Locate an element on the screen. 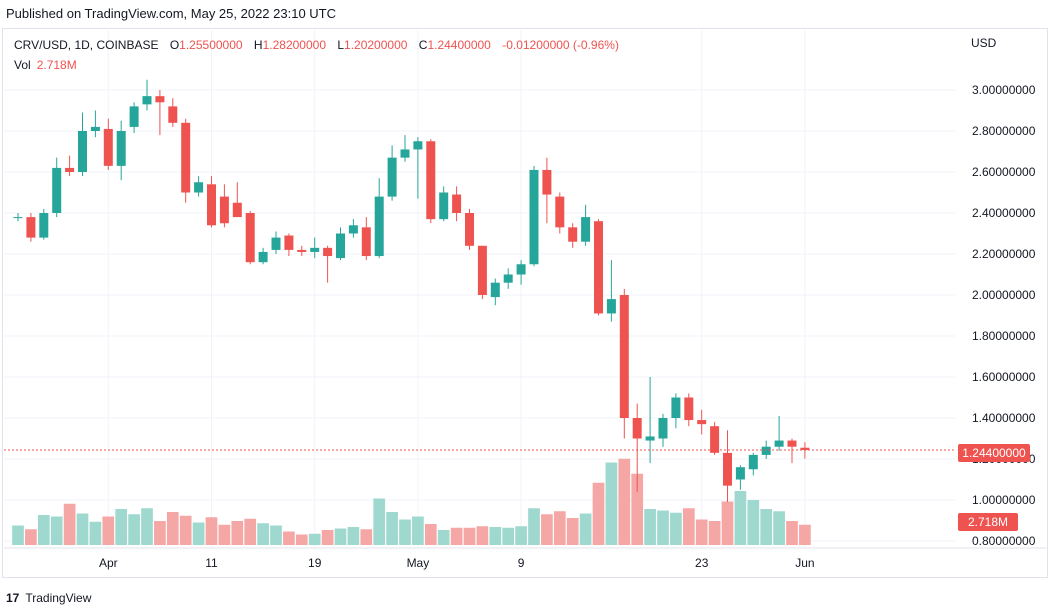 The width and height of the screenshot is (1060, 605). volume-label: Vol is located at coordinates (22, 65).